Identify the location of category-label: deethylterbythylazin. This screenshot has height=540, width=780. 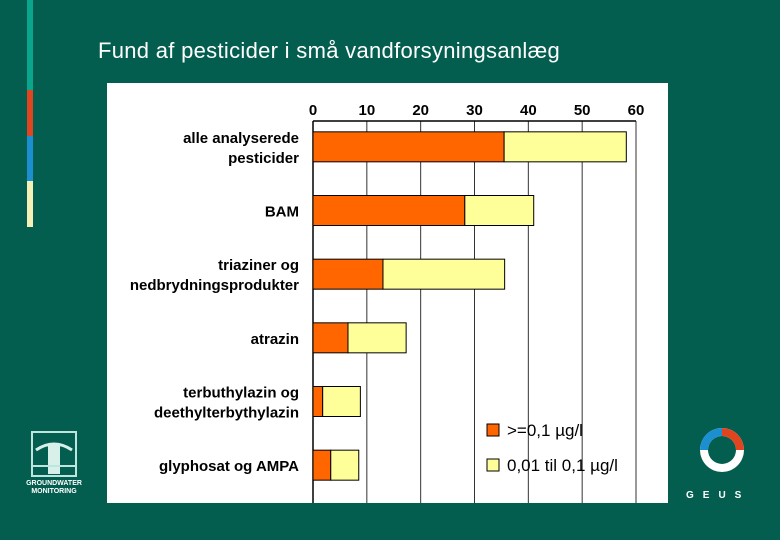
(226, 413).